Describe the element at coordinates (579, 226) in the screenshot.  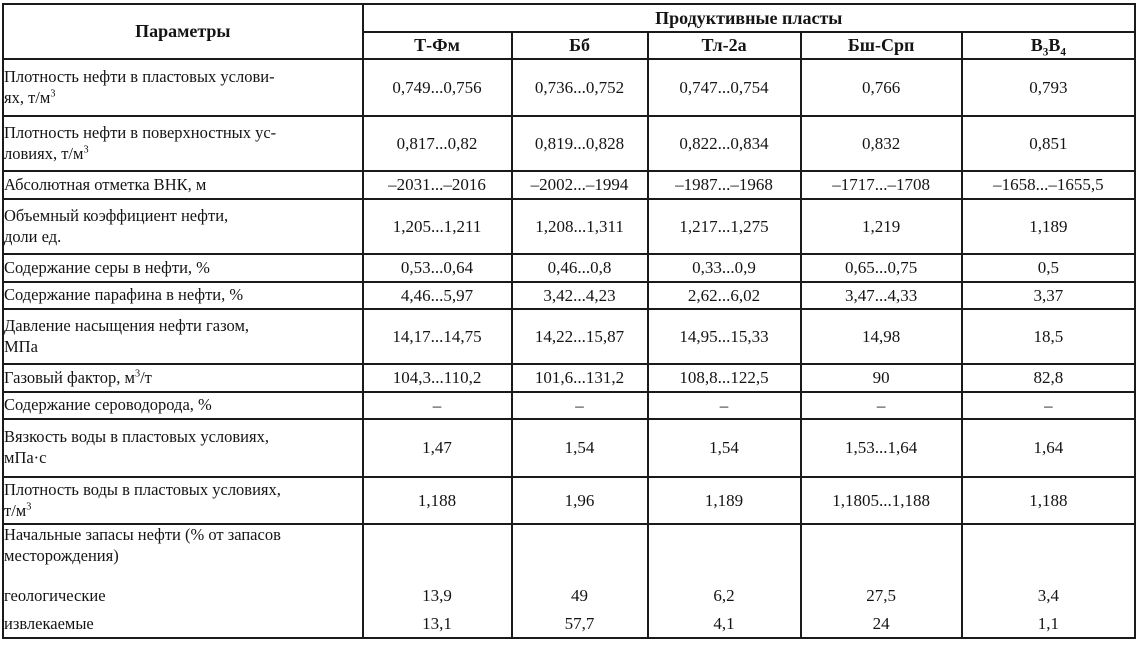
I see `value-cell: 1,208...1,311` at that location.